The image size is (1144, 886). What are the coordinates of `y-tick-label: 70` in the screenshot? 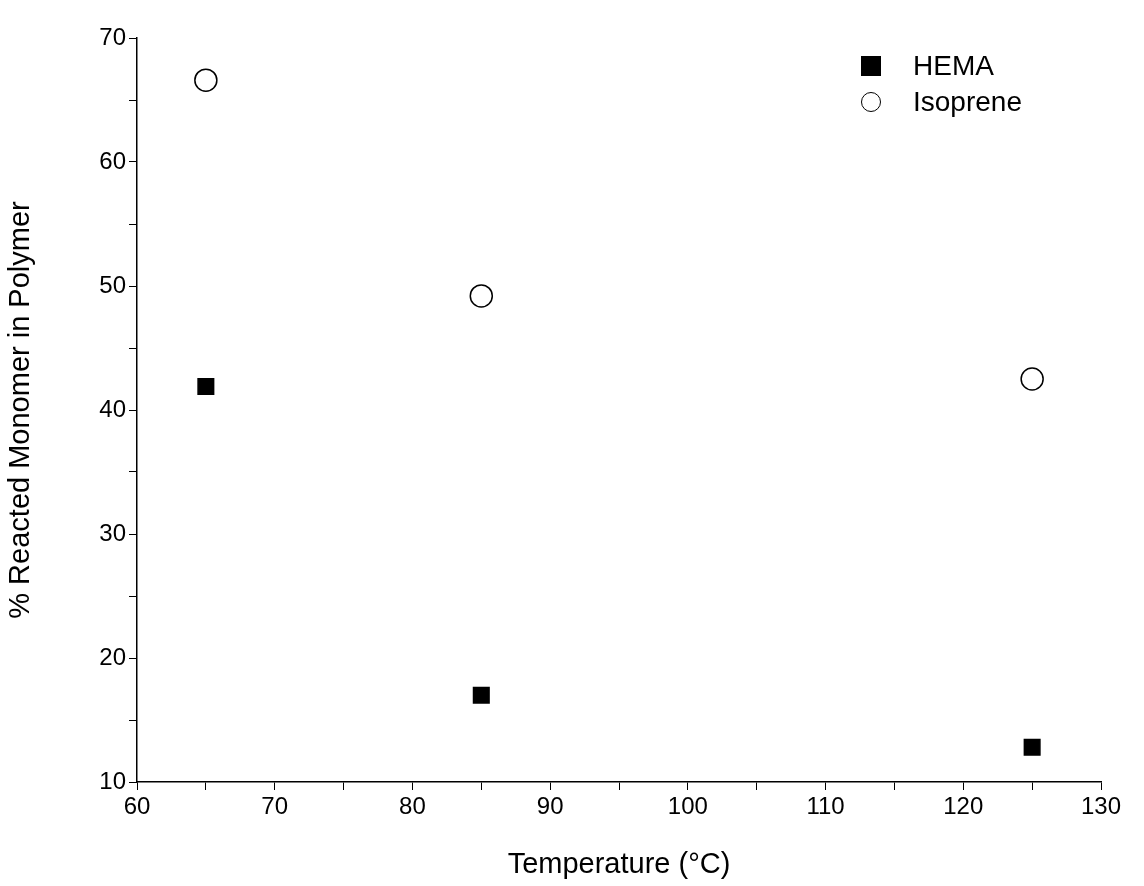 It's located at (112, 36).